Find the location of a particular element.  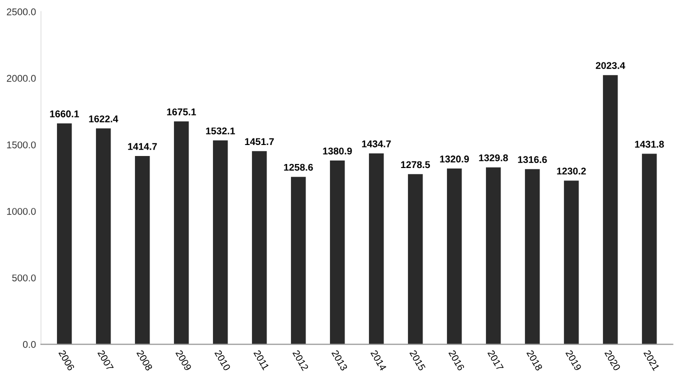

data-label: 1329.8 is located at coordinates (493, 158).